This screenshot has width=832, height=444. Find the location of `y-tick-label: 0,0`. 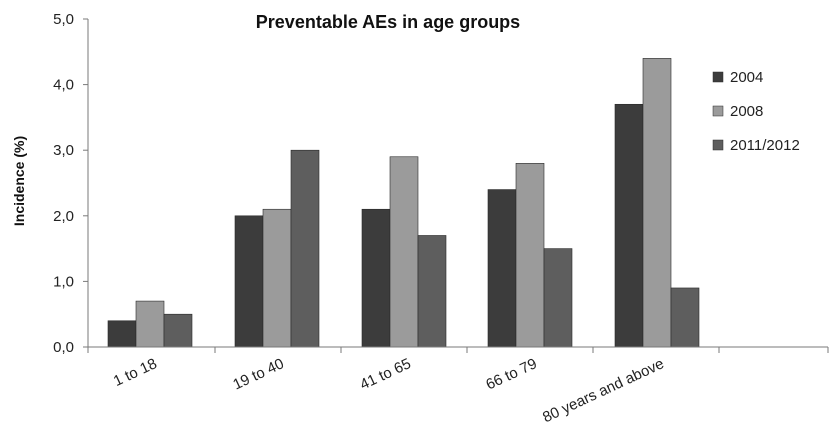

y-tick-label: 0,0 is located at coordinates (63, 347).